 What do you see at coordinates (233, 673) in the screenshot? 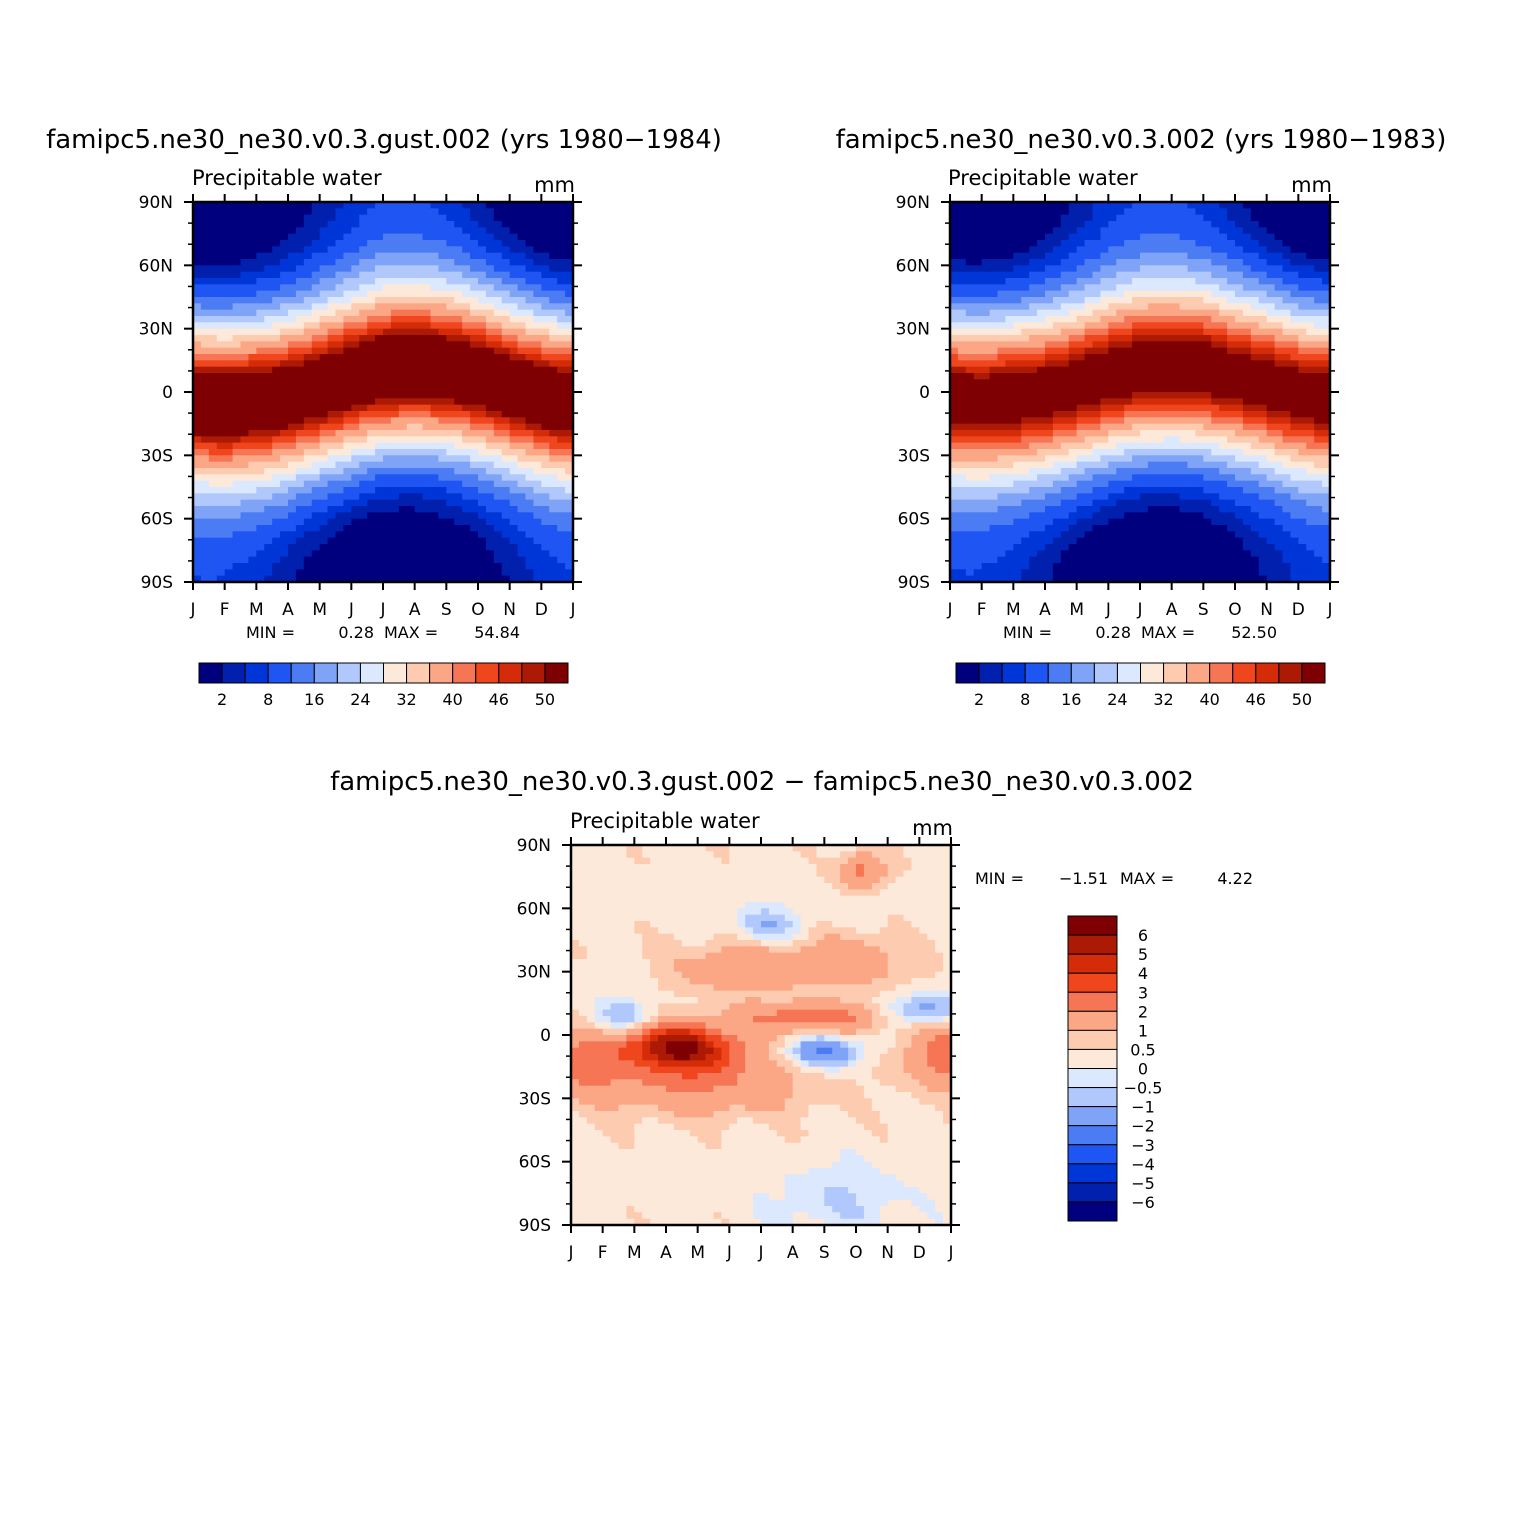
I see `colorbar-box` at bounding box center [233, 673].